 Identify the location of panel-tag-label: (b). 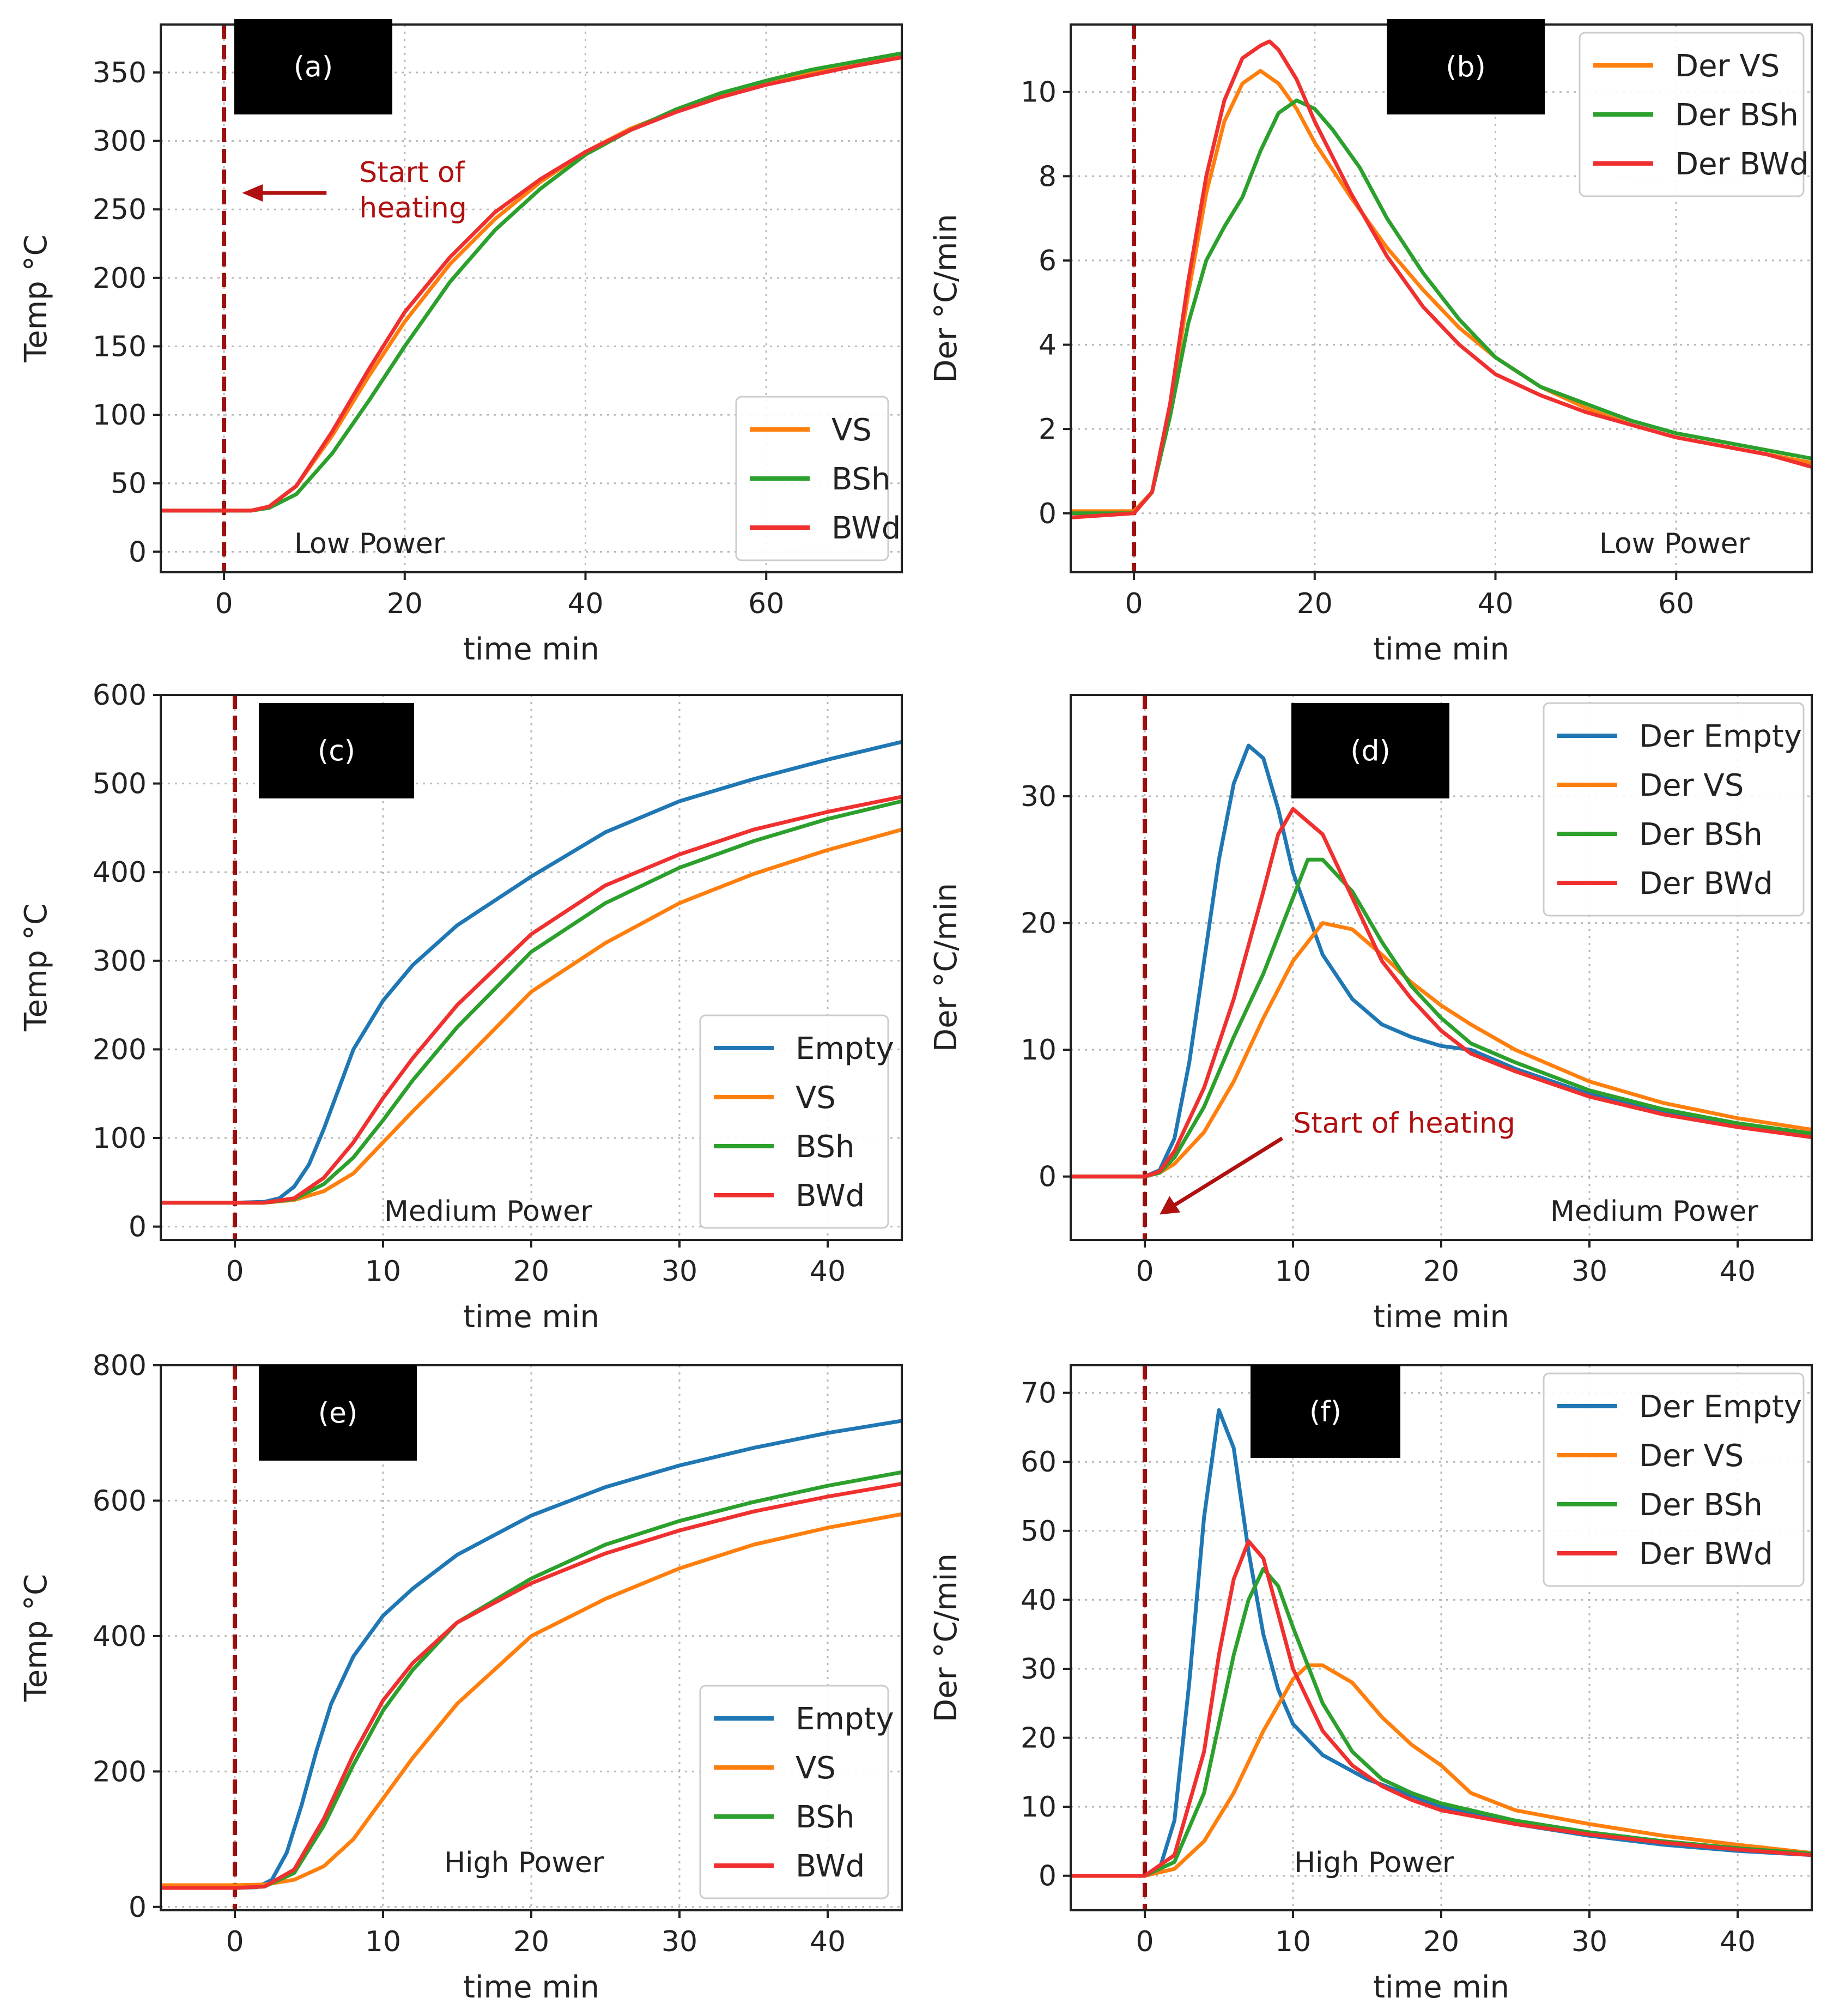
(1466, 67).